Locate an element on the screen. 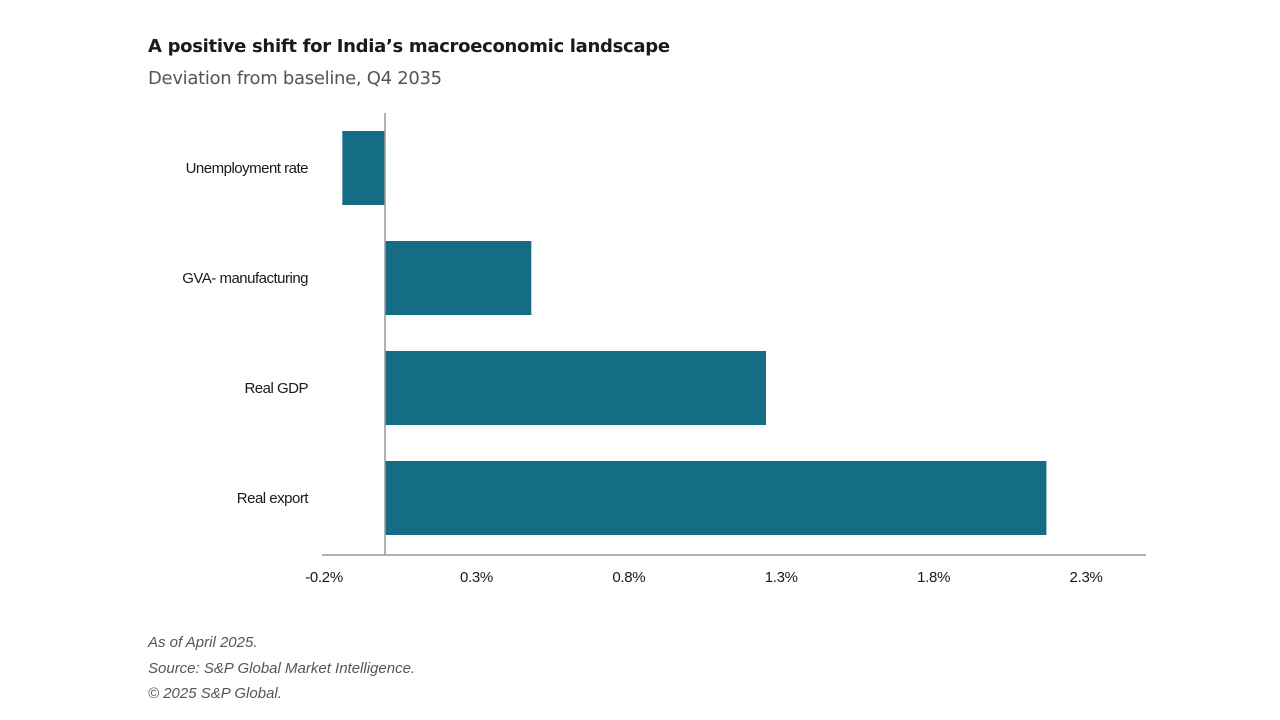  category-label: Real GDP is located at coordinates (276, 388).